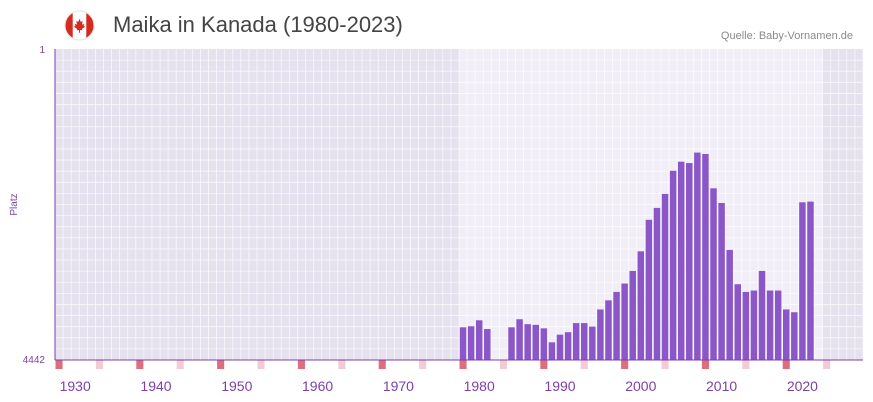 This screenshot has width=873, height=402. I want to click on bar-2005, so click(681, 260).